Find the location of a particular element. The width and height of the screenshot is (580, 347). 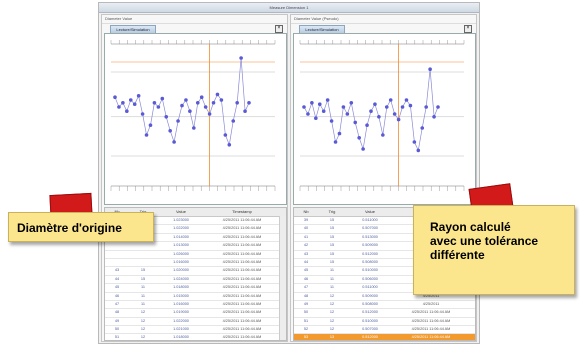

table-row: 1.013000 4/25/2011 11:06:44 AM is located at coordinates (195, 246).